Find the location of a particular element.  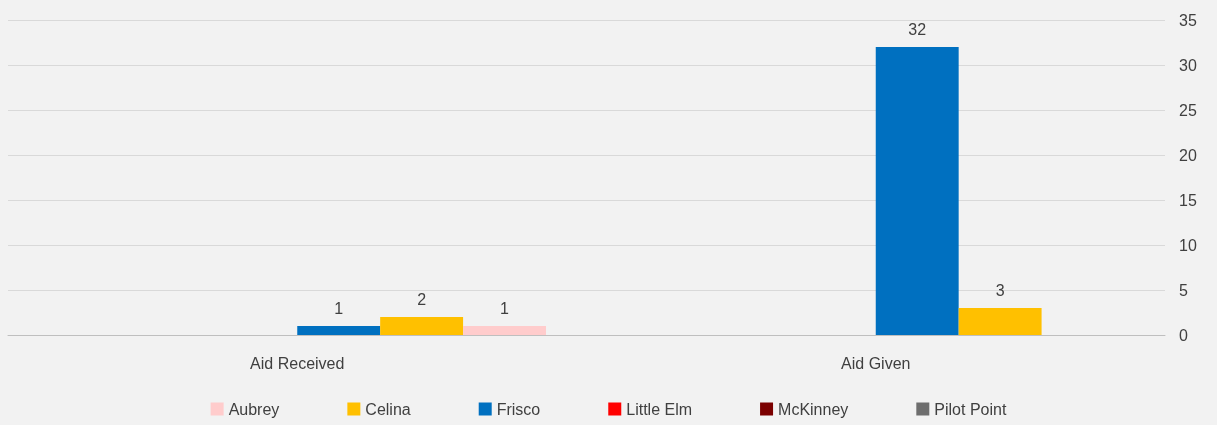

data-label: 2 is located at coordinates (422, 299).